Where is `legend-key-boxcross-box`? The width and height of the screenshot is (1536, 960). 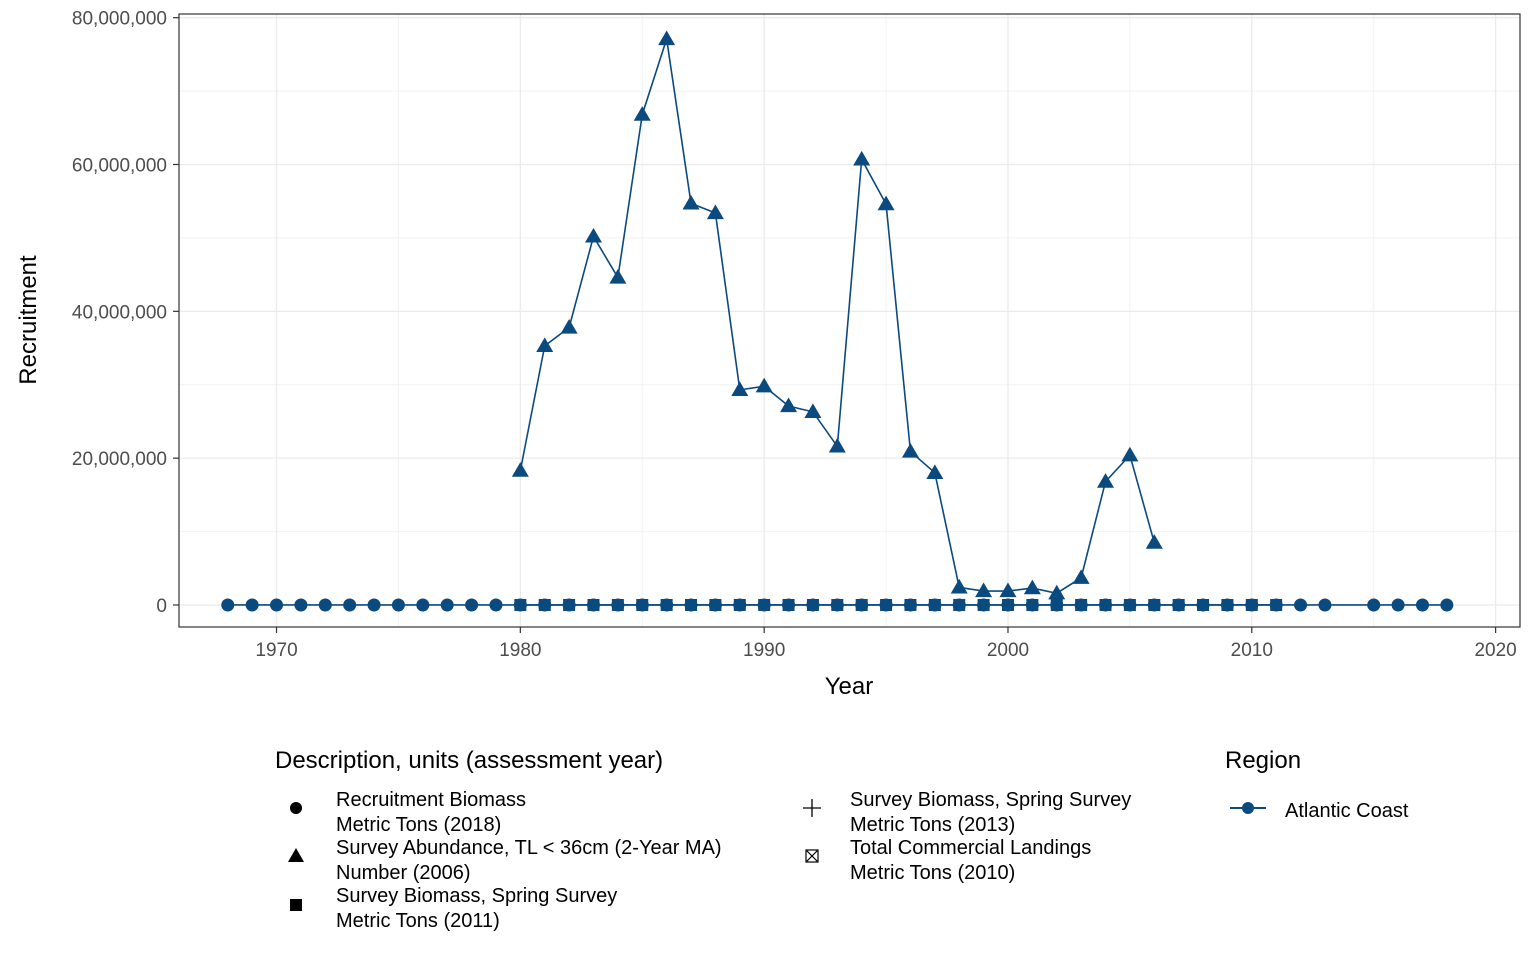 legend-key-boxcross-box is located at coordinates (812, 856).